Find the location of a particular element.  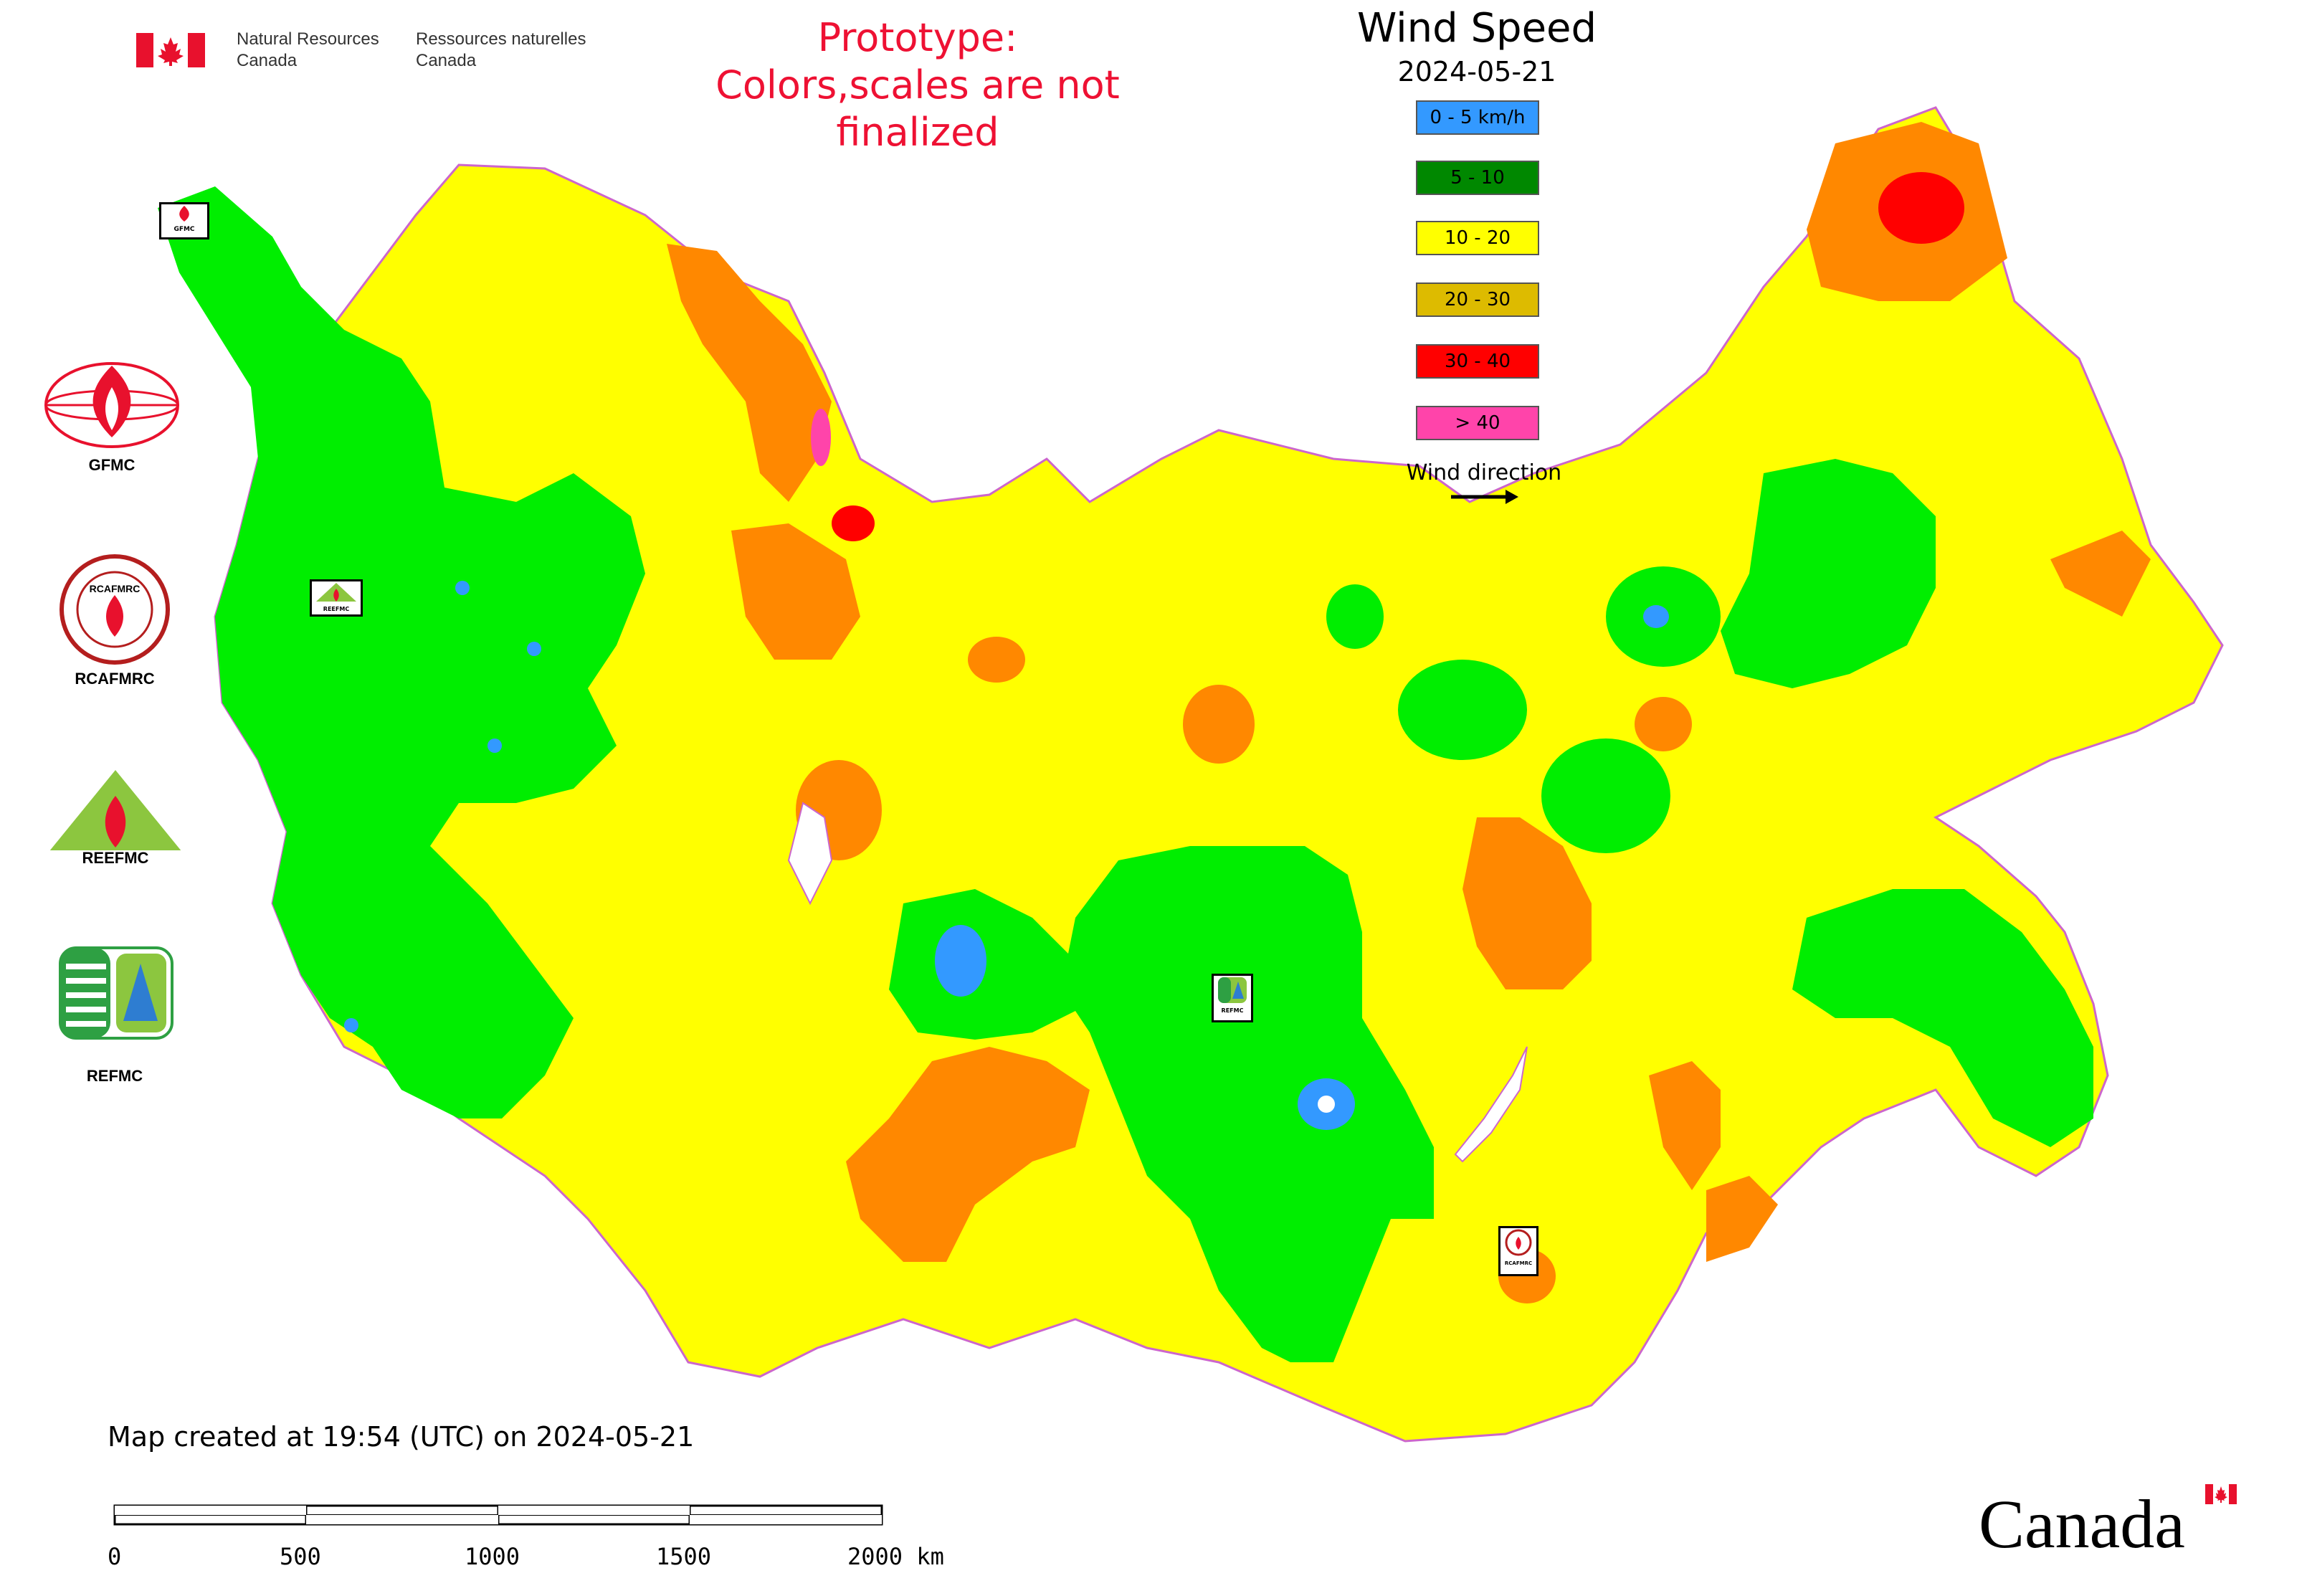

marker-gfmc-icon is located at coordinates (184, 214).